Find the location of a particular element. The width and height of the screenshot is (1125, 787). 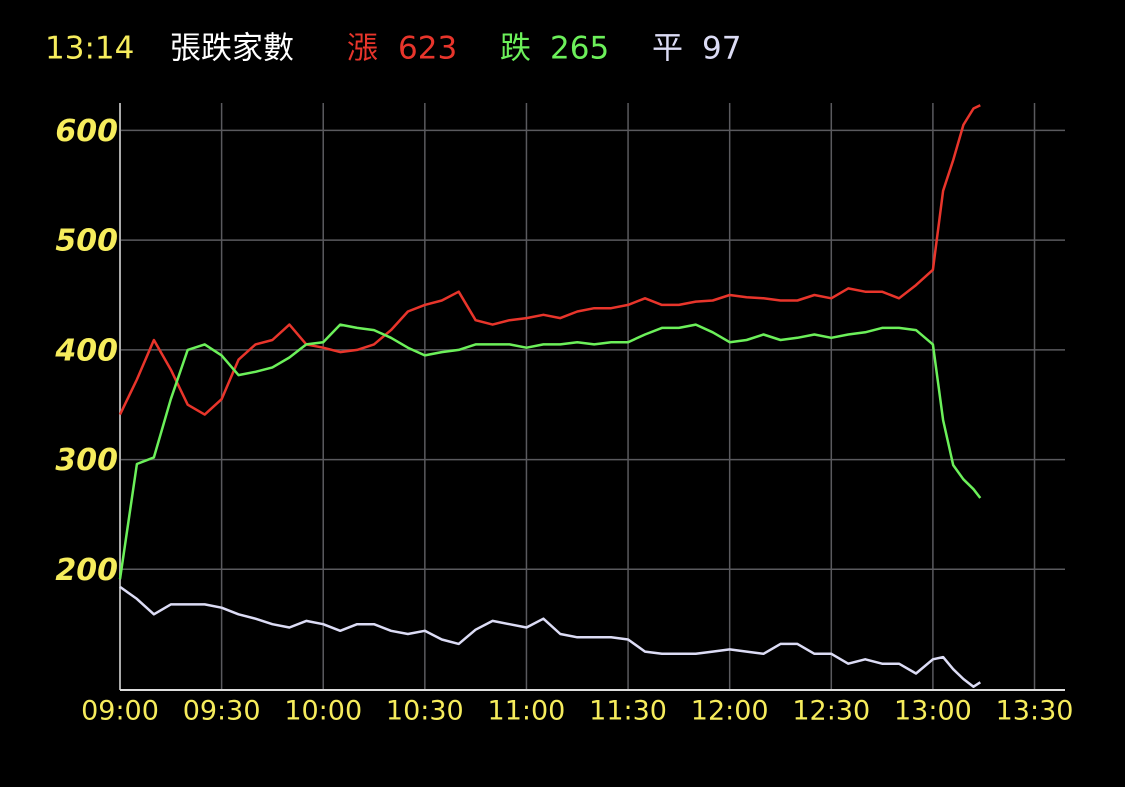

legend-label: 跌 is located at coordinates (515, 49).